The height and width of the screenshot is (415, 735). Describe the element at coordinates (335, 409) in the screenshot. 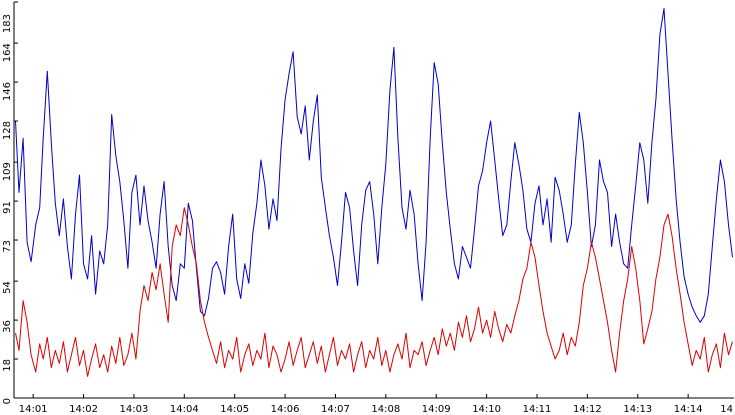

I see `x-tick-label: 14:07` at that location.